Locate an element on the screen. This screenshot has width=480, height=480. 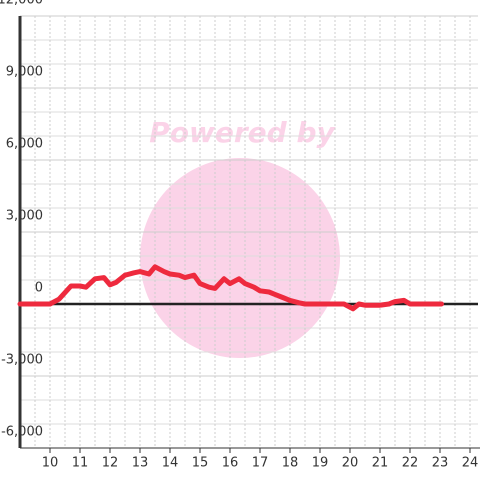
x-tick-label: 12 is located at coordinates (110, 463).